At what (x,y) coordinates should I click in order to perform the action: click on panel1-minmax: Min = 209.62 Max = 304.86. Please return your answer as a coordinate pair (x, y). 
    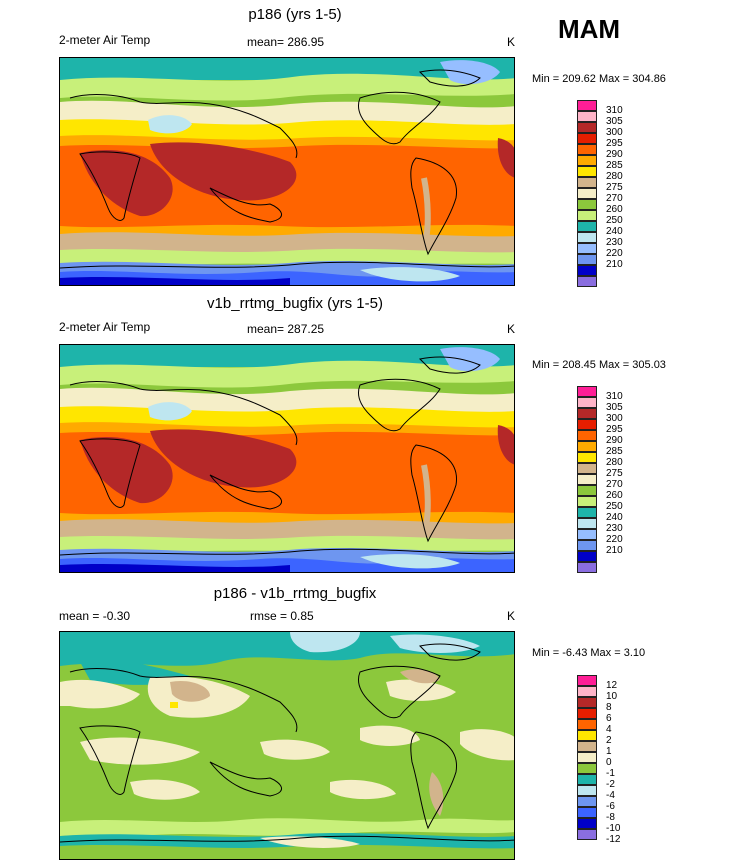
    Looking at the image, I should click on (599, 79).